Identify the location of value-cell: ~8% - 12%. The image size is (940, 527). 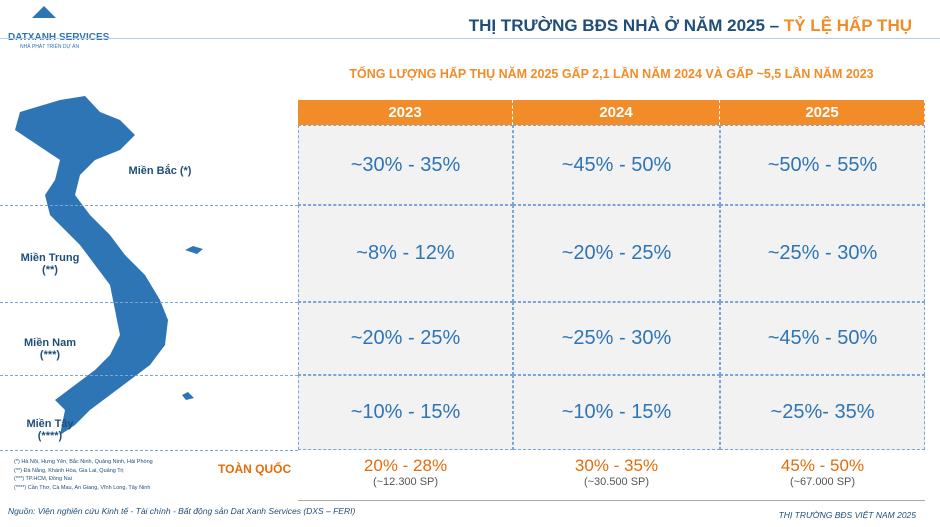
(405, 253).